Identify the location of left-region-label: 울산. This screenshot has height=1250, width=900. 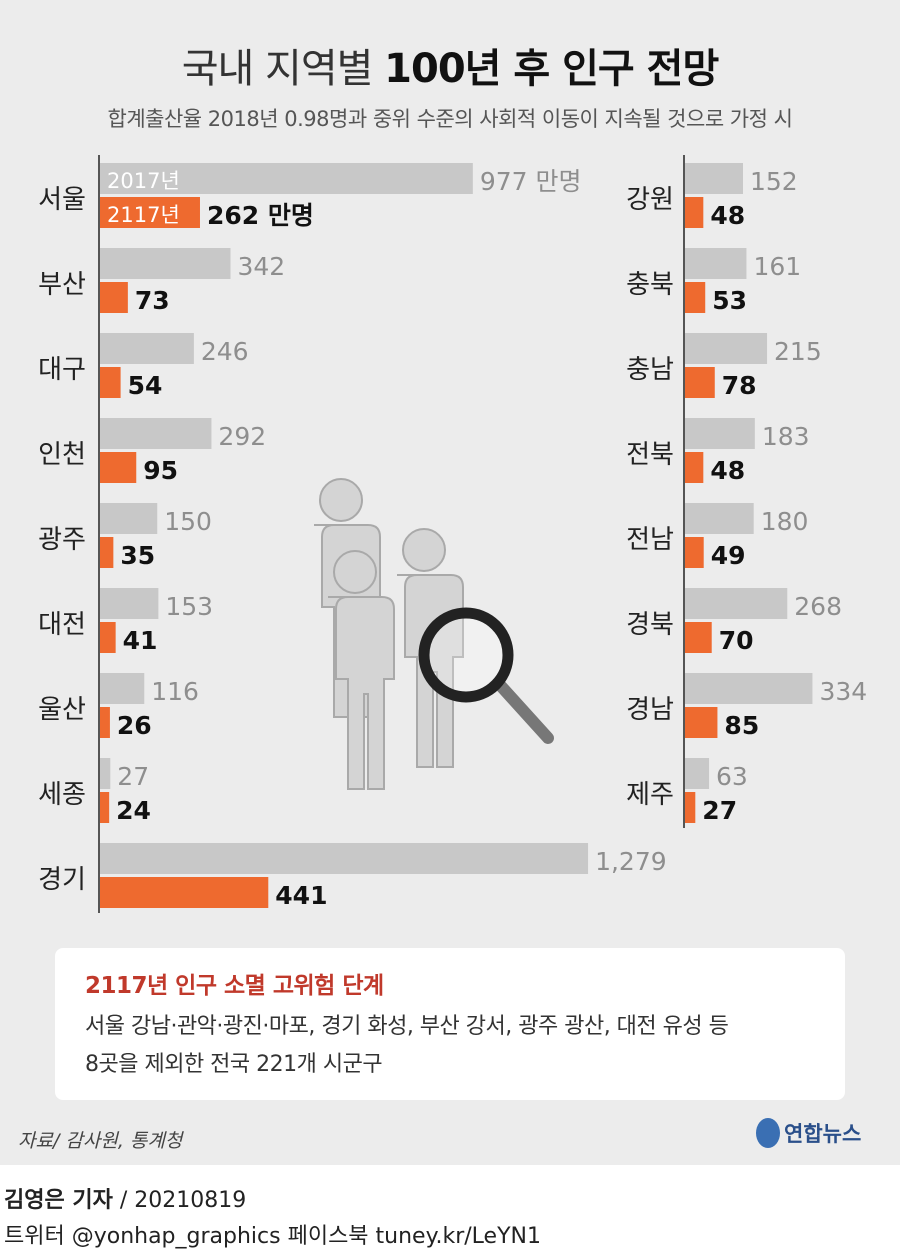
(62, 710).